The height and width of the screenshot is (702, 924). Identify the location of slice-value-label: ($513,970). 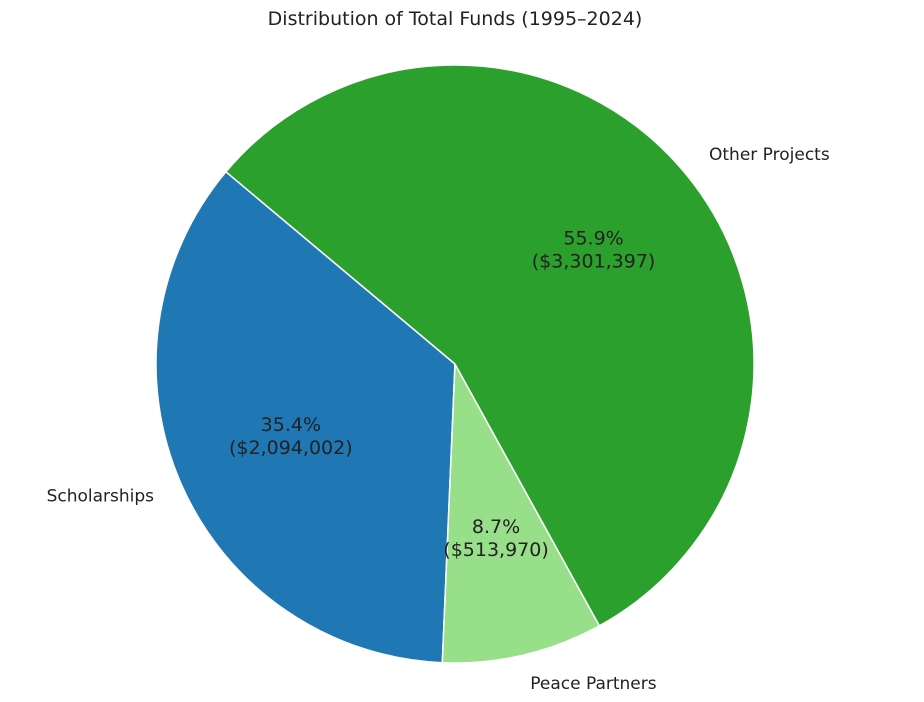
(495, 550).